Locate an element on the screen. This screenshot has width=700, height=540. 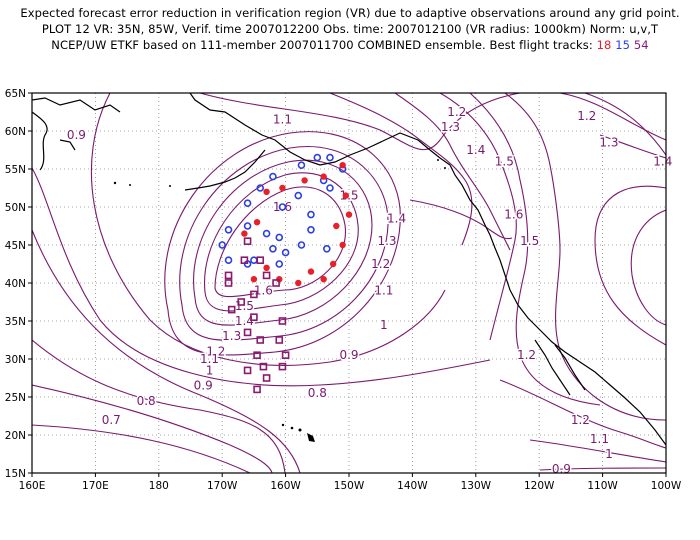
lat-tick-label: 50N is located at coordinates (15, 208).